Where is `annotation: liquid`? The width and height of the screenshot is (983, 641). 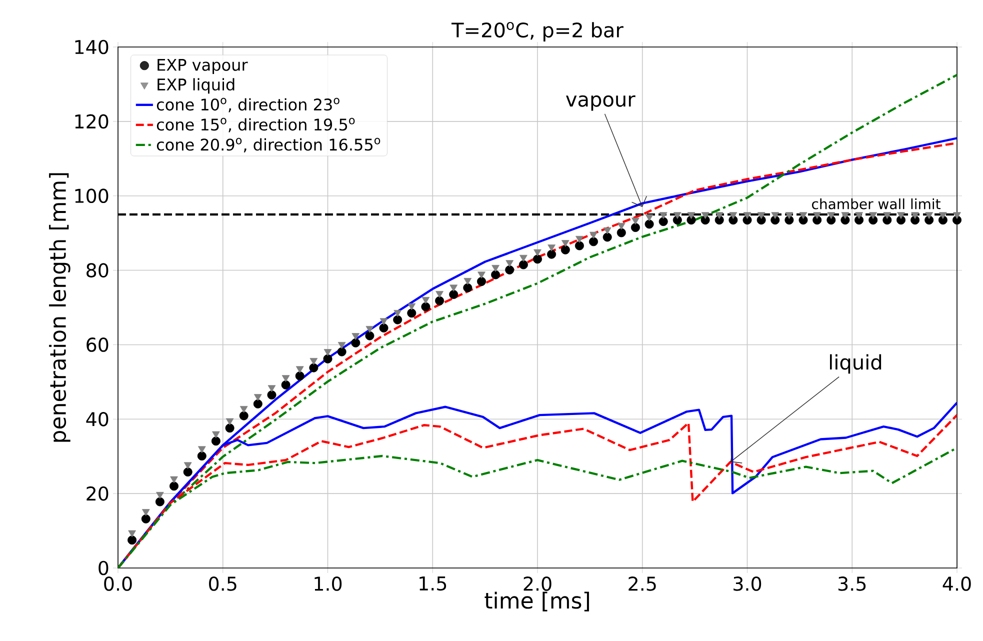 annotation: liquid is located at coordinates (856, 364).